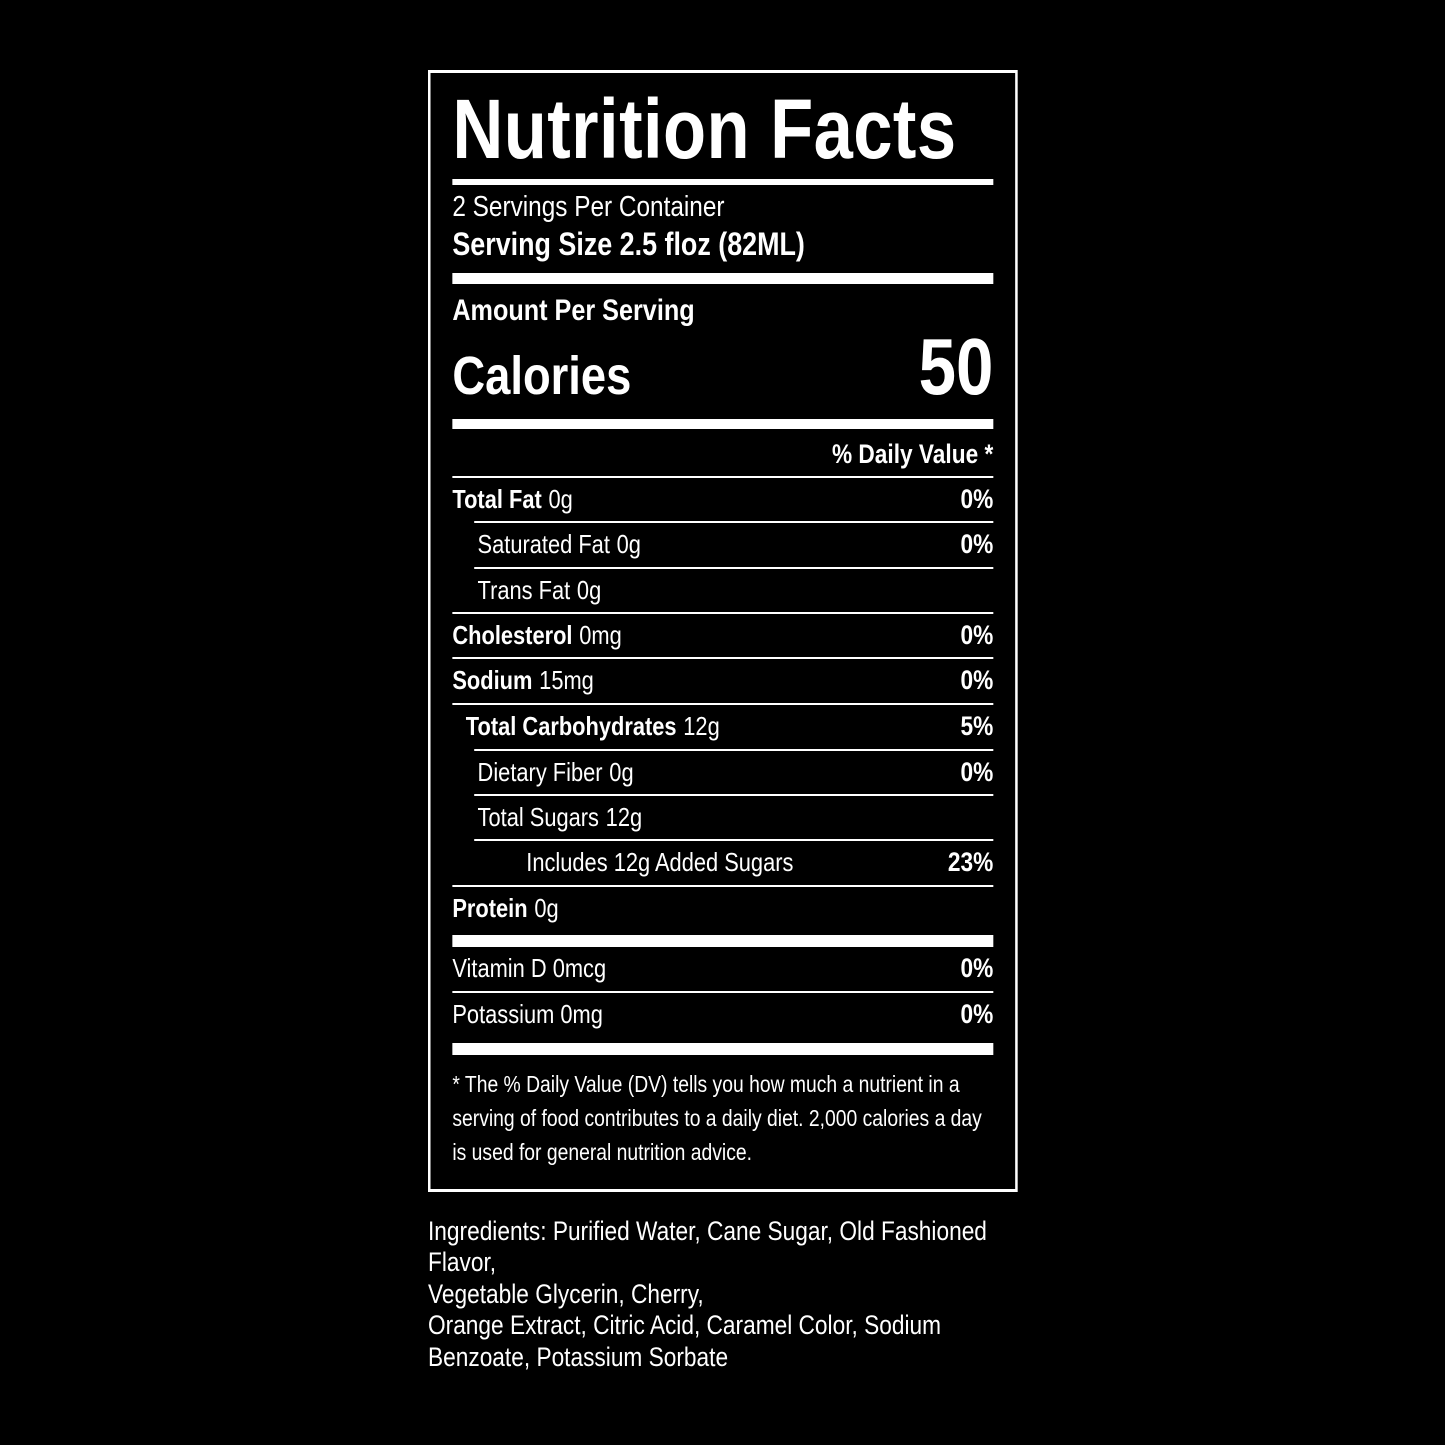  I want to click on daily-value: 23%, so click(970, 861).